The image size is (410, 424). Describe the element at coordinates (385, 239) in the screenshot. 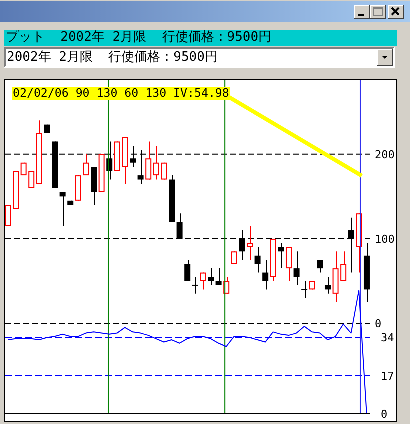

I see `y-tick-label: 100` at that location.